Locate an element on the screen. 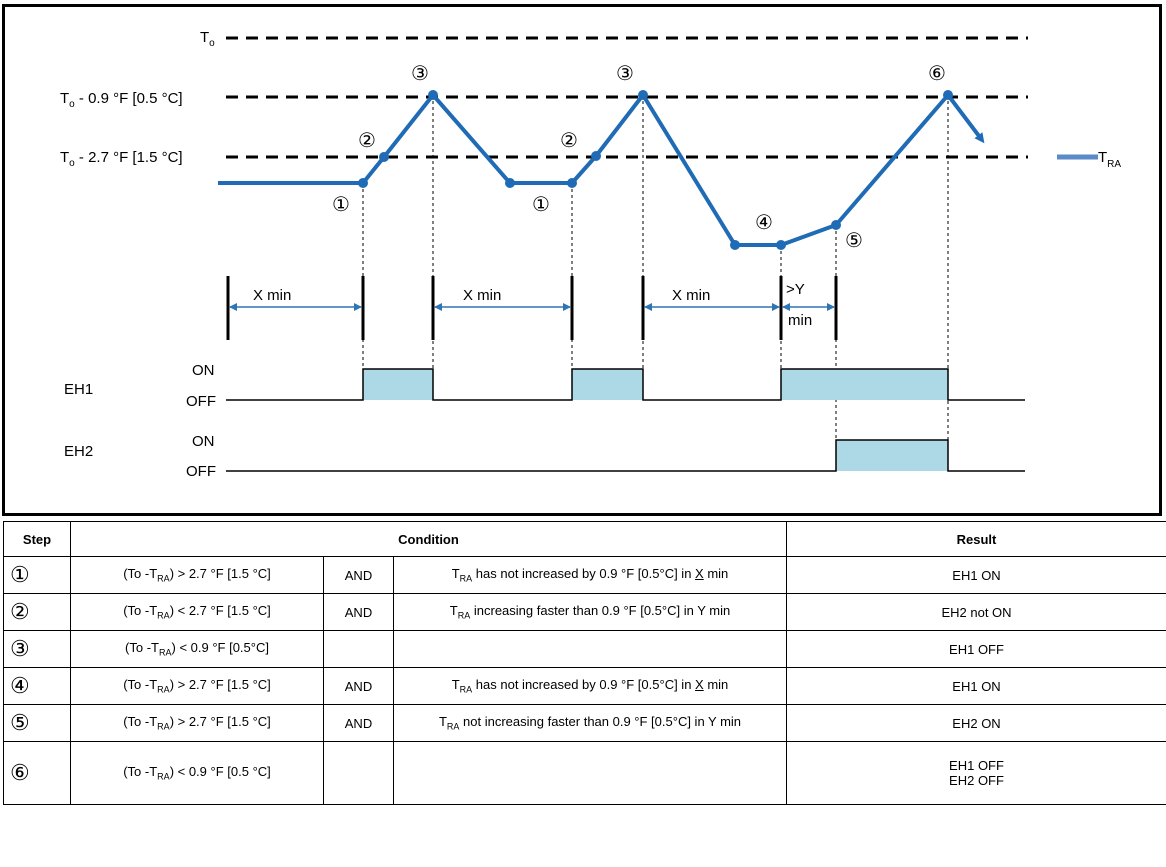  result-text: EH2 not ON is located at coordinates (976, 612).